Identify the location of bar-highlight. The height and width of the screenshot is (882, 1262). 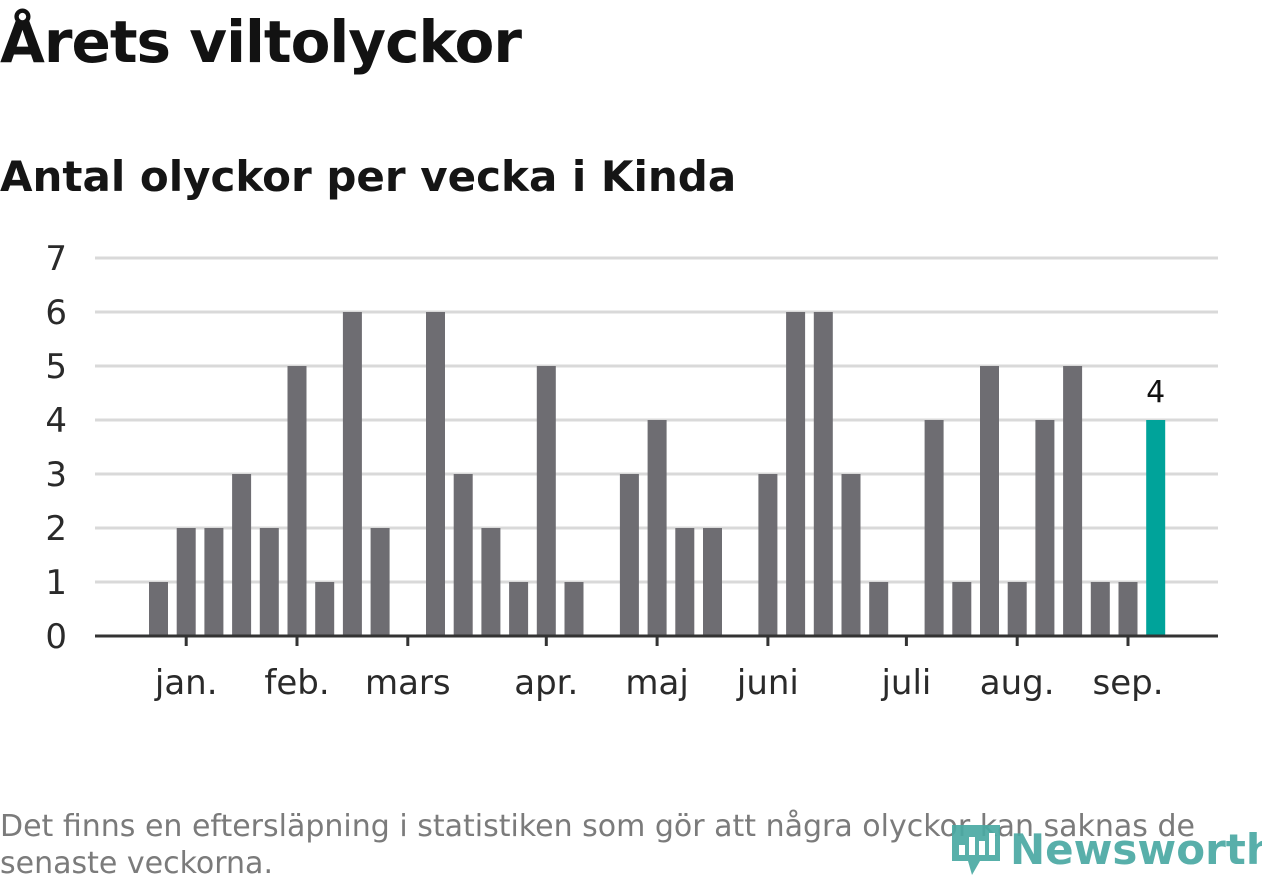
(1156, 528).